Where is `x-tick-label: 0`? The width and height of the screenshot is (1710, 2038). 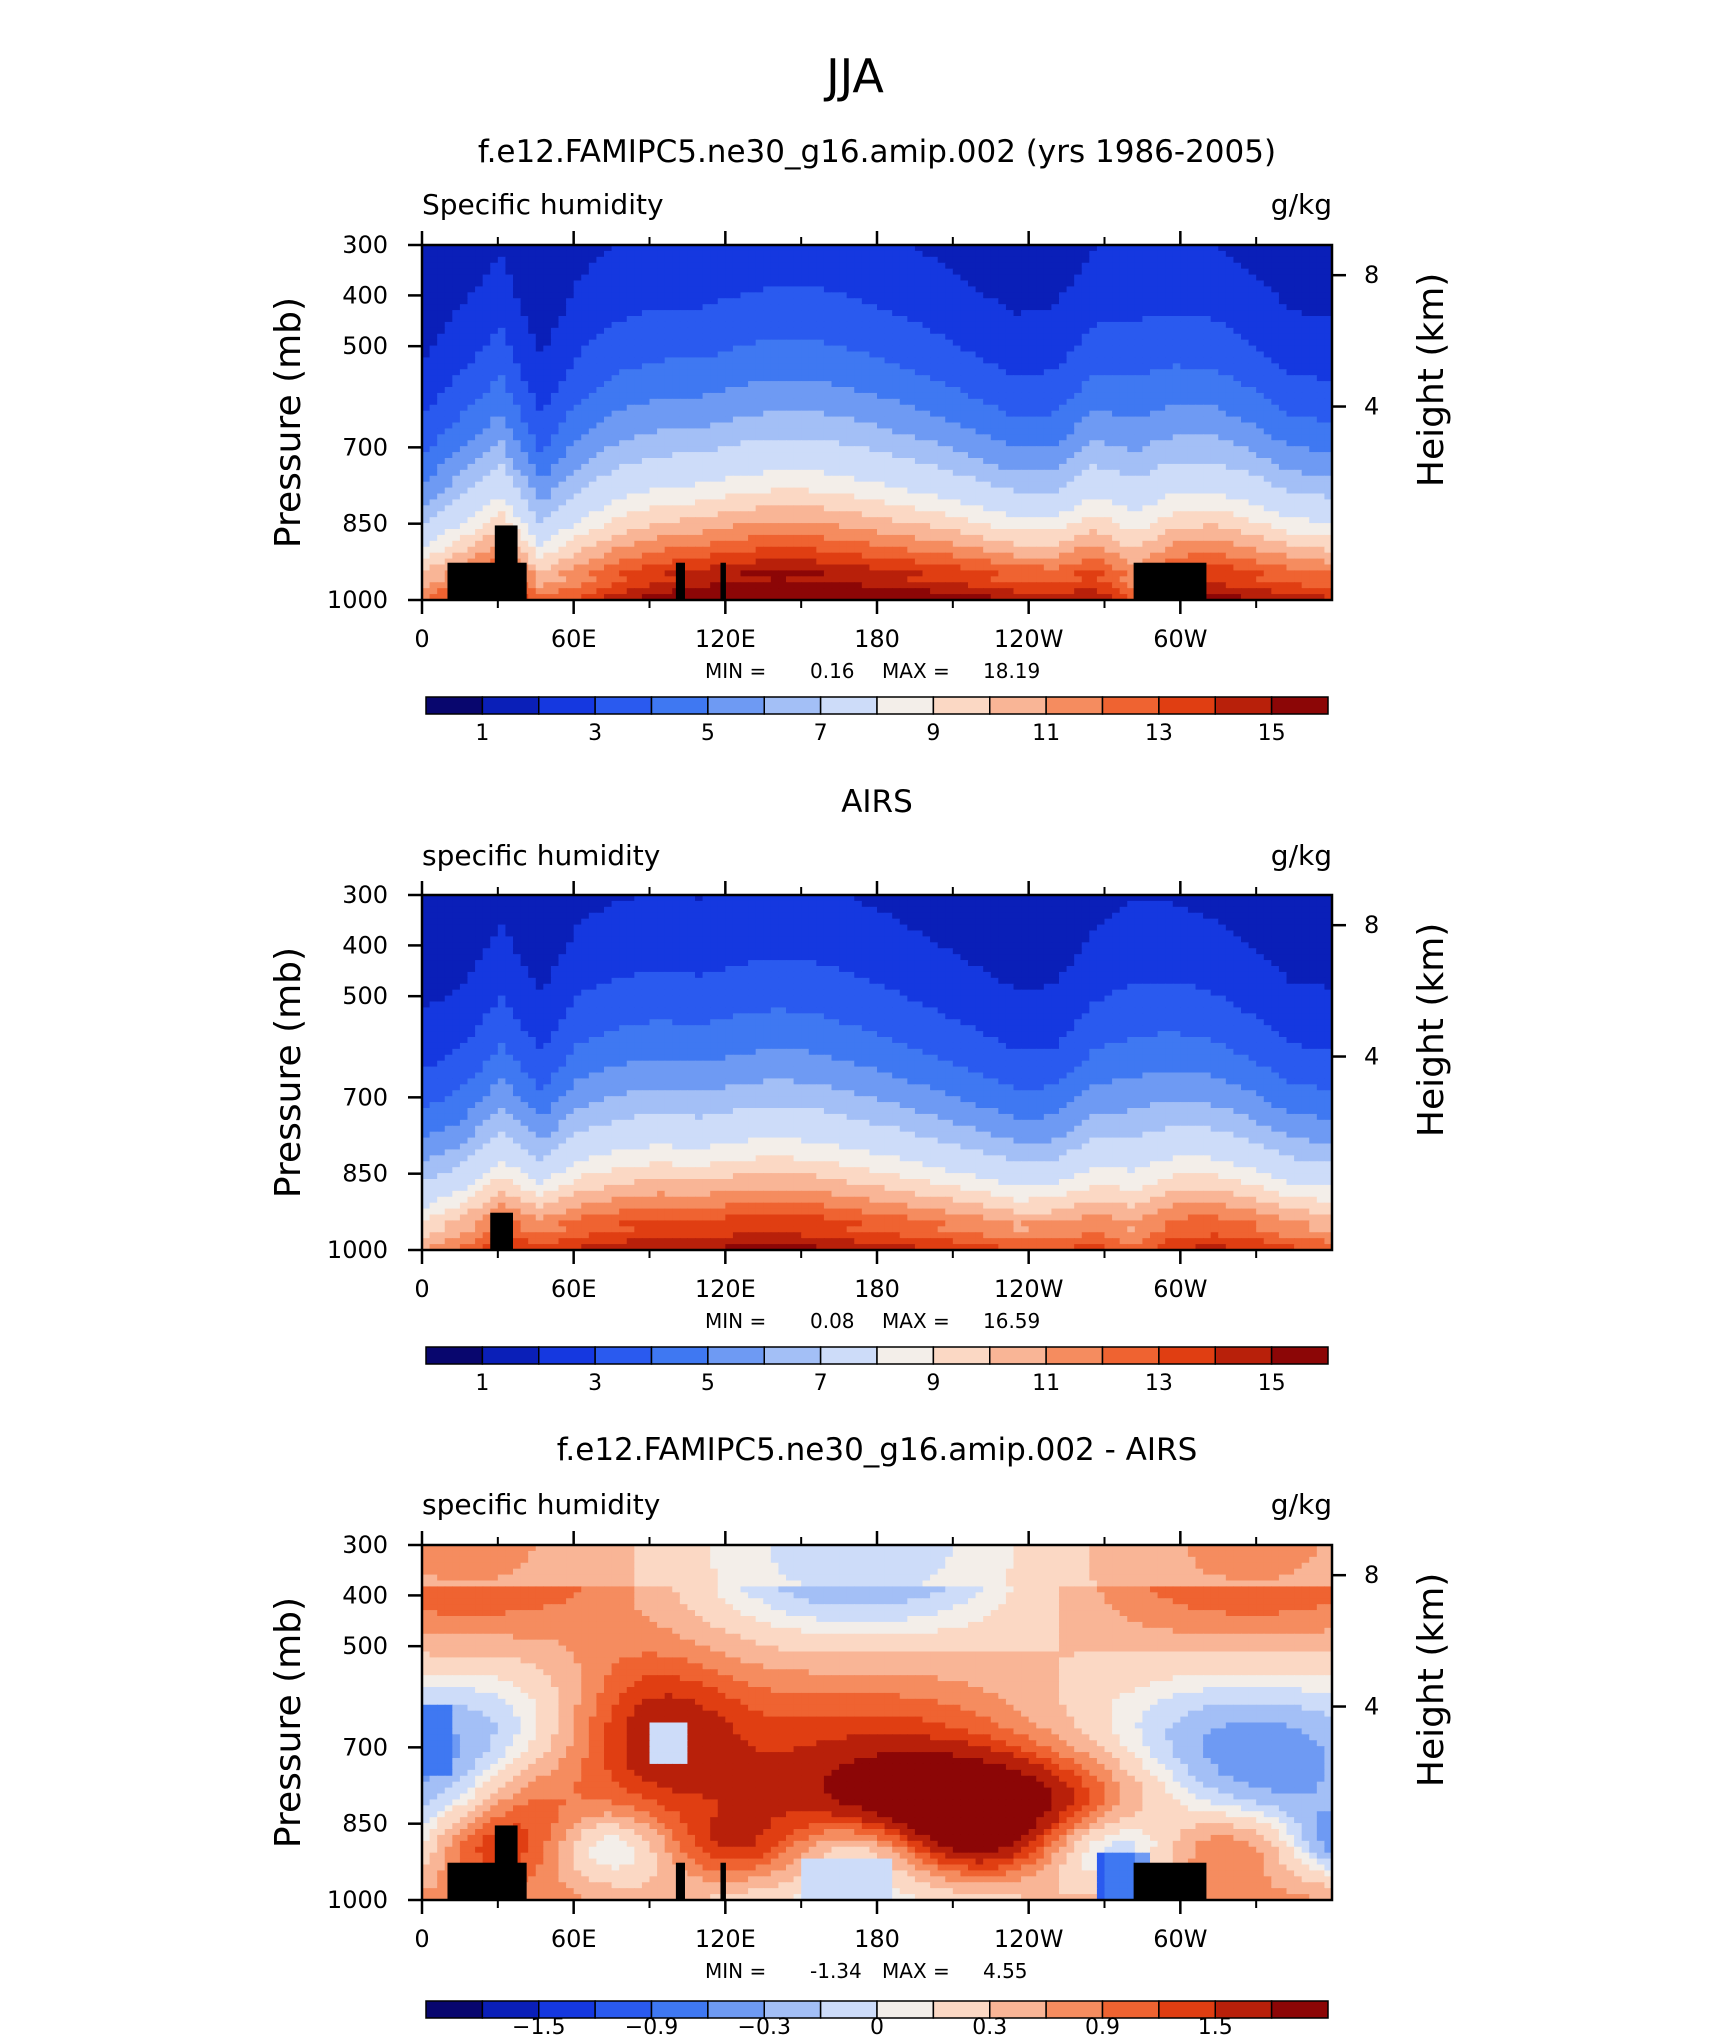
x-tick-label: 0 is located at coordinates (421, 639).